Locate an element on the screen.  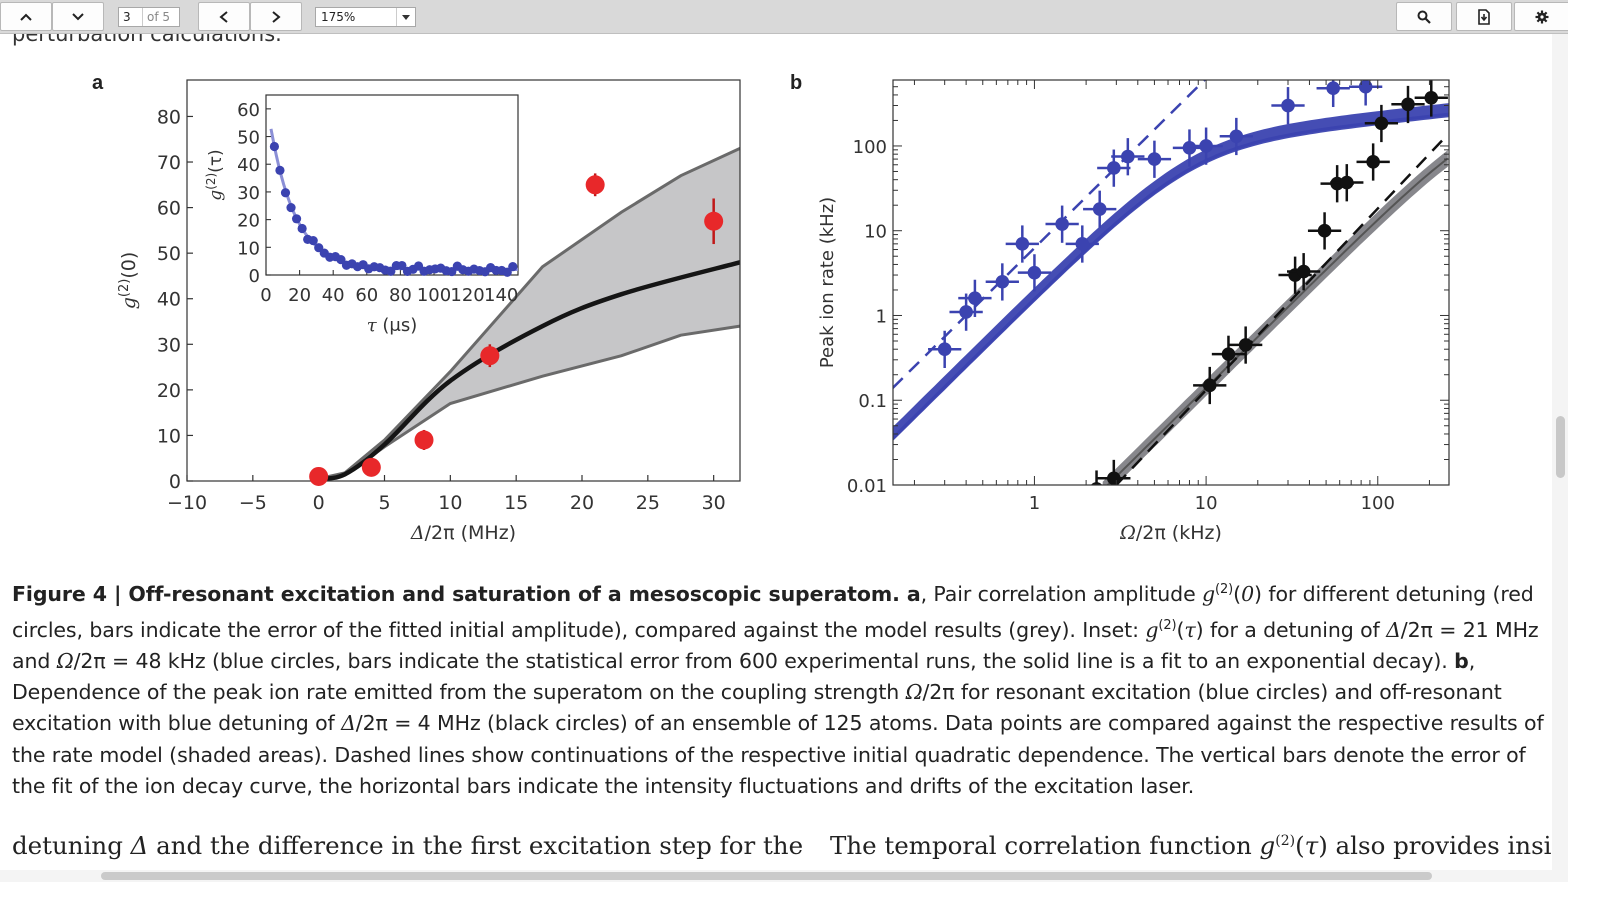
inset-y-tick-label: 60 is located at coordinates (248, 110).